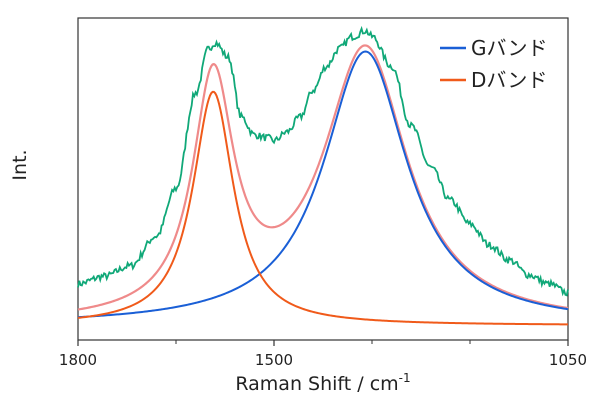 Image resolution: width=600 pixels, height=400 pixels. I want to click on legend-entry-label: Dバンド, so click(509, 80).